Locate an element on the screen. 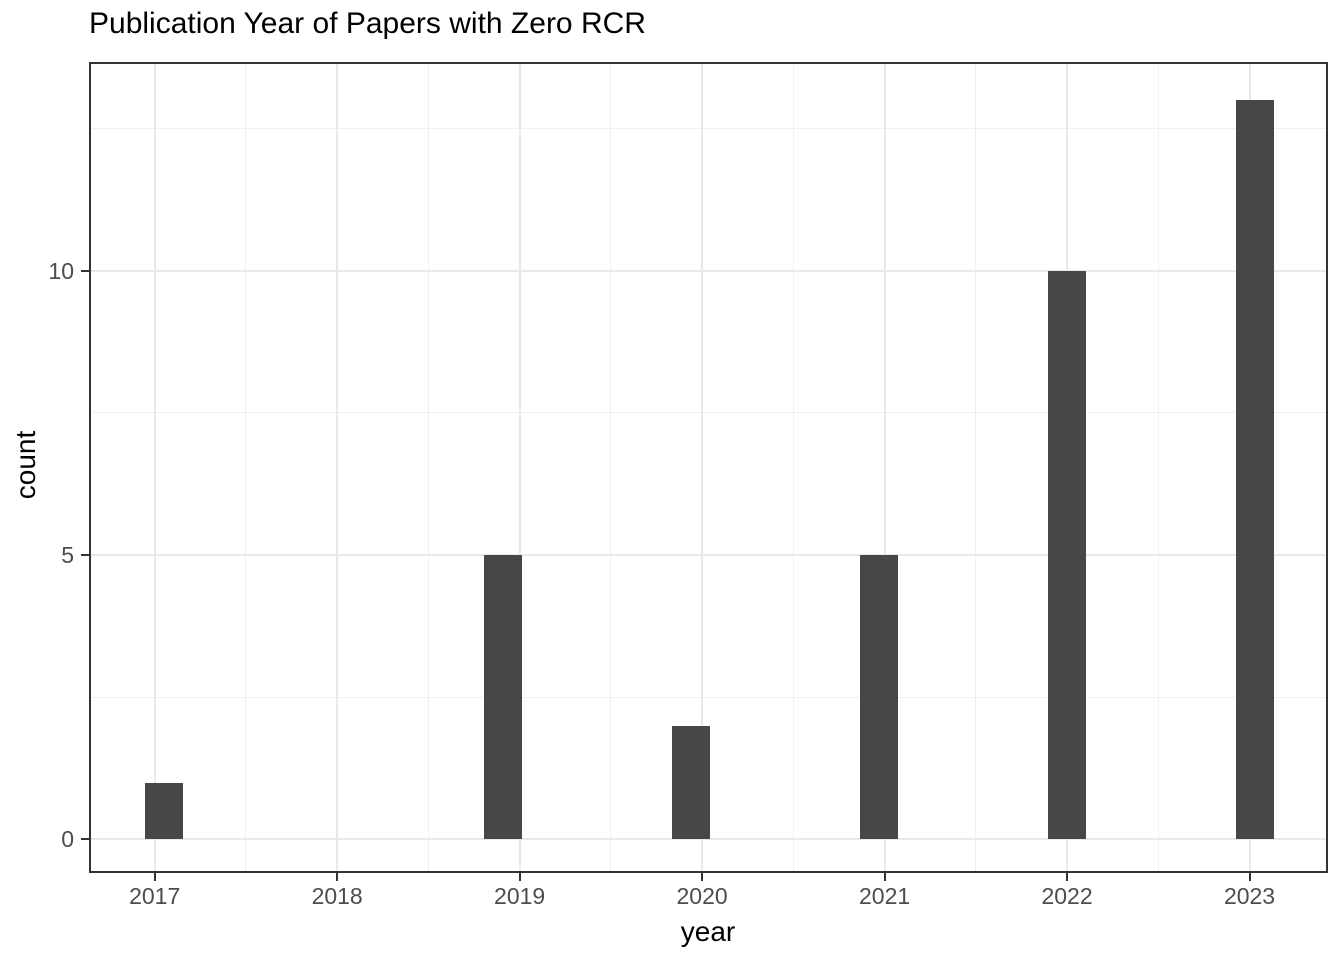 The height and width of the screenshot is (960, 1344). y-tick-label: 0 is located at coordinates (67, 839).